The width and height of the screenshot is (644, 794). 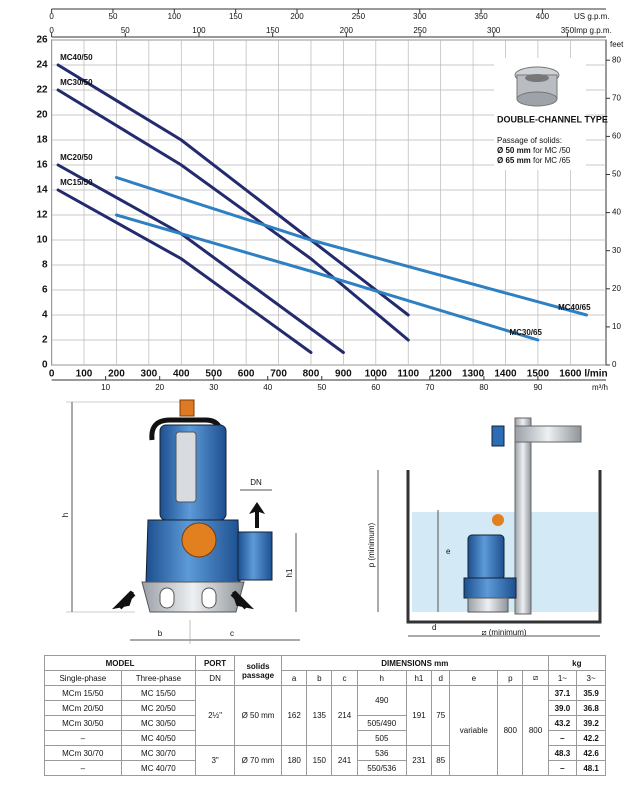 What do you see at coordinates (42, 215) in the screenshot?
I see `y-tick-label: 12` at bounding box center [42, 215].